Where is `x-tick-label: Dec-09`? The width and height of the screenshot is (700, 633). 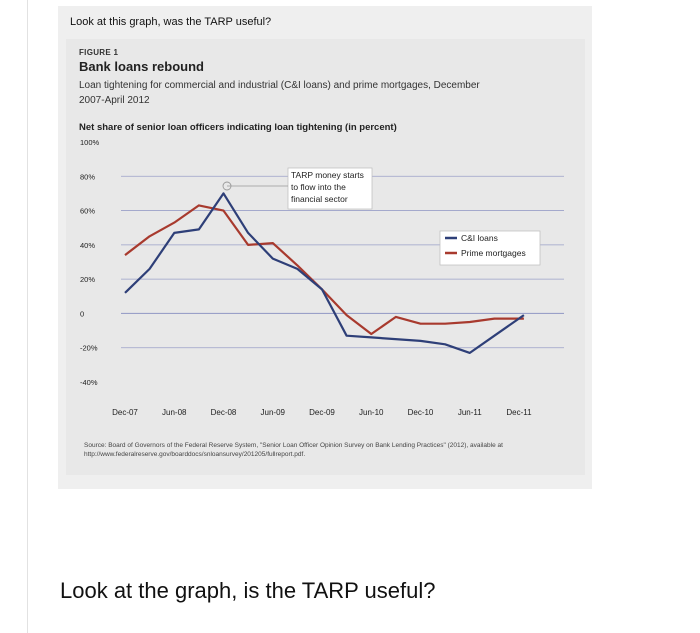 x-tick-label: Dec-09 is located at coordinates (322, 412).